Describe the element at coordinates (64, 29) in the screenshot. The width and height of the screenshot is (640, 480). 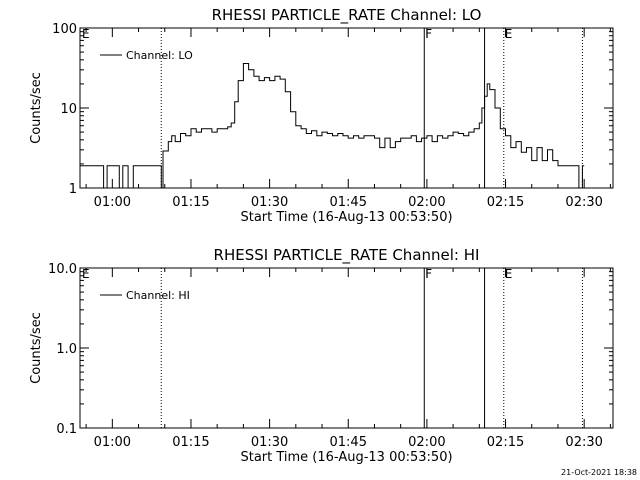
I see `y-tick-label: 100` at that location.